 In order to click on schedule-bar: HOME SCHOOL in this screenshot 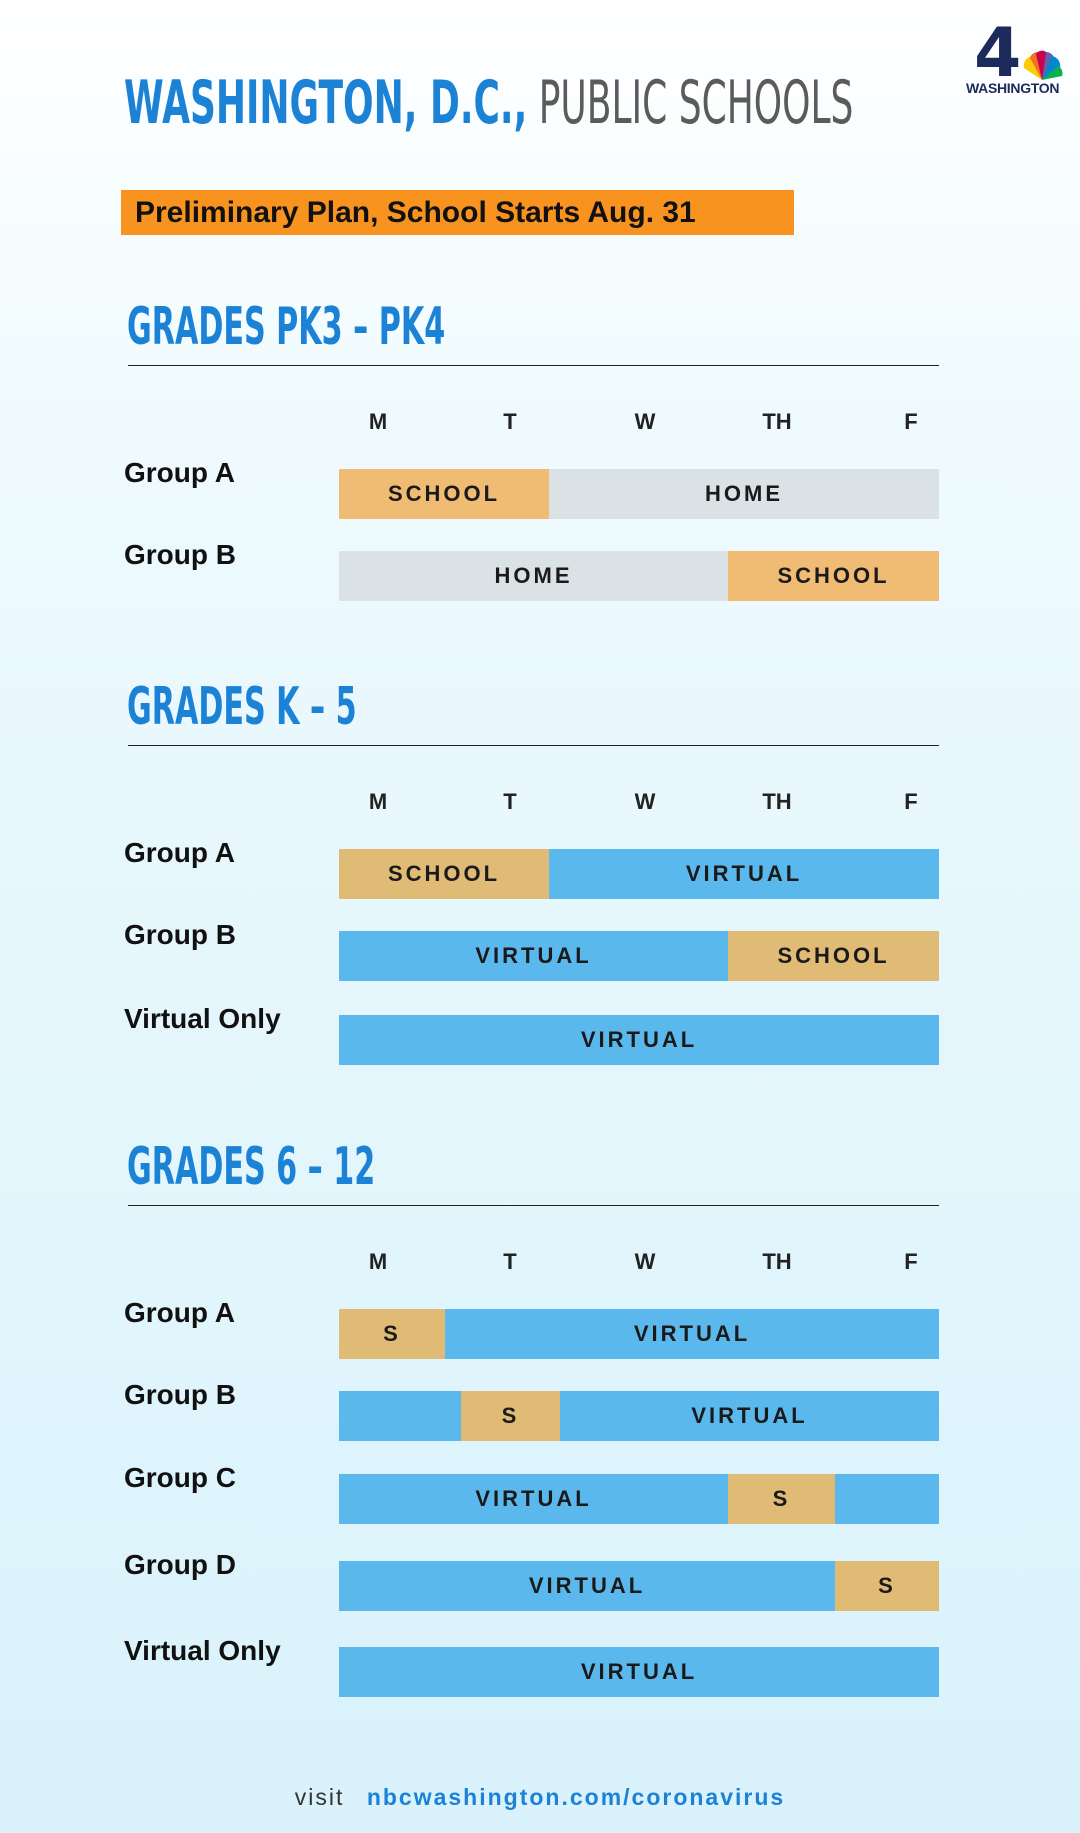, I will do `click(639, 576)`.